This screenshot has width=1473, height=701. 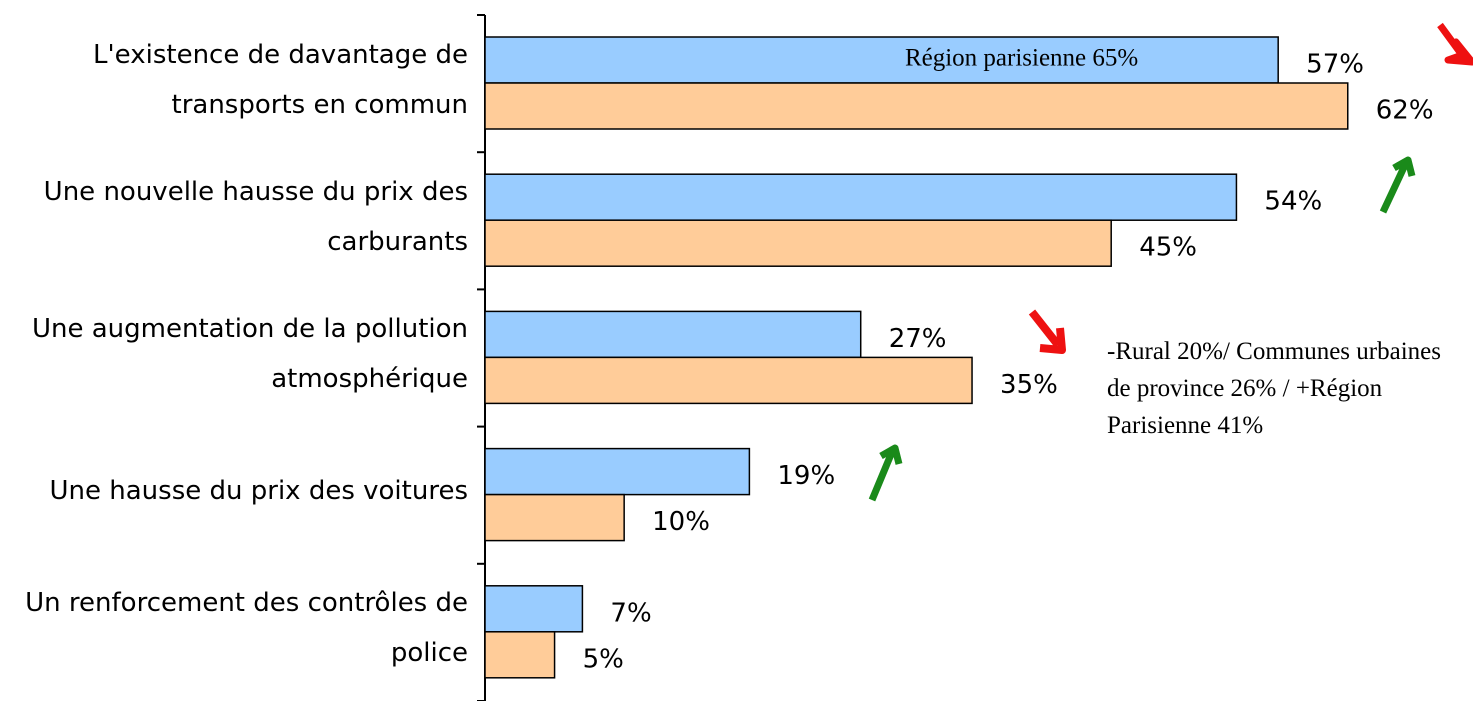 I want to click on value-label: 62%, so click(x=1405, y=111).